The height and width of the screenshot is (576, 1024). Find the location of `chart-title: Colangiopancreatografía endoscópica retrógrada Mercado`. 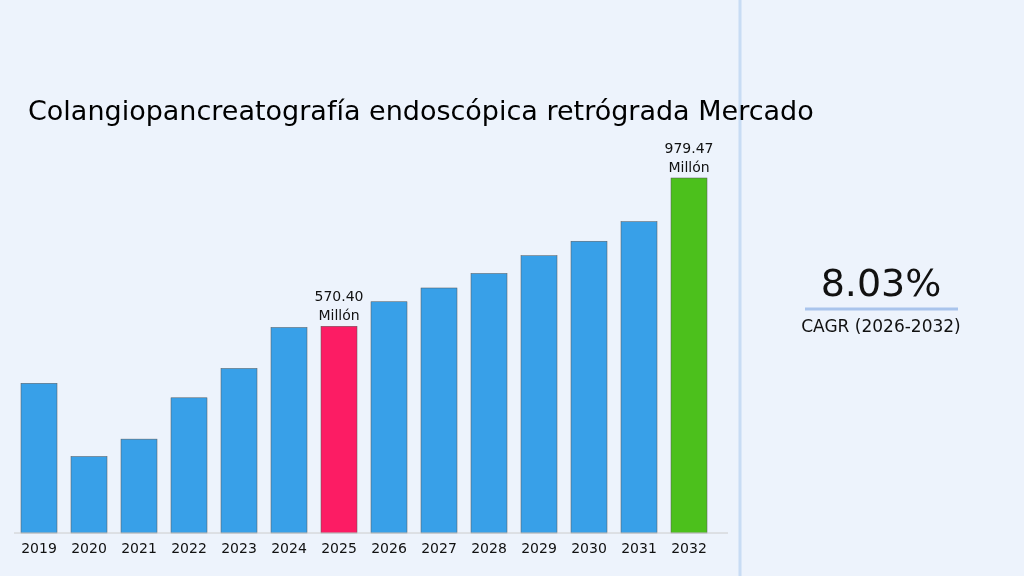

chart-title: Colangiopancreatografía endoscópica retrógrada Mercado is located at coordinates (421, 110).